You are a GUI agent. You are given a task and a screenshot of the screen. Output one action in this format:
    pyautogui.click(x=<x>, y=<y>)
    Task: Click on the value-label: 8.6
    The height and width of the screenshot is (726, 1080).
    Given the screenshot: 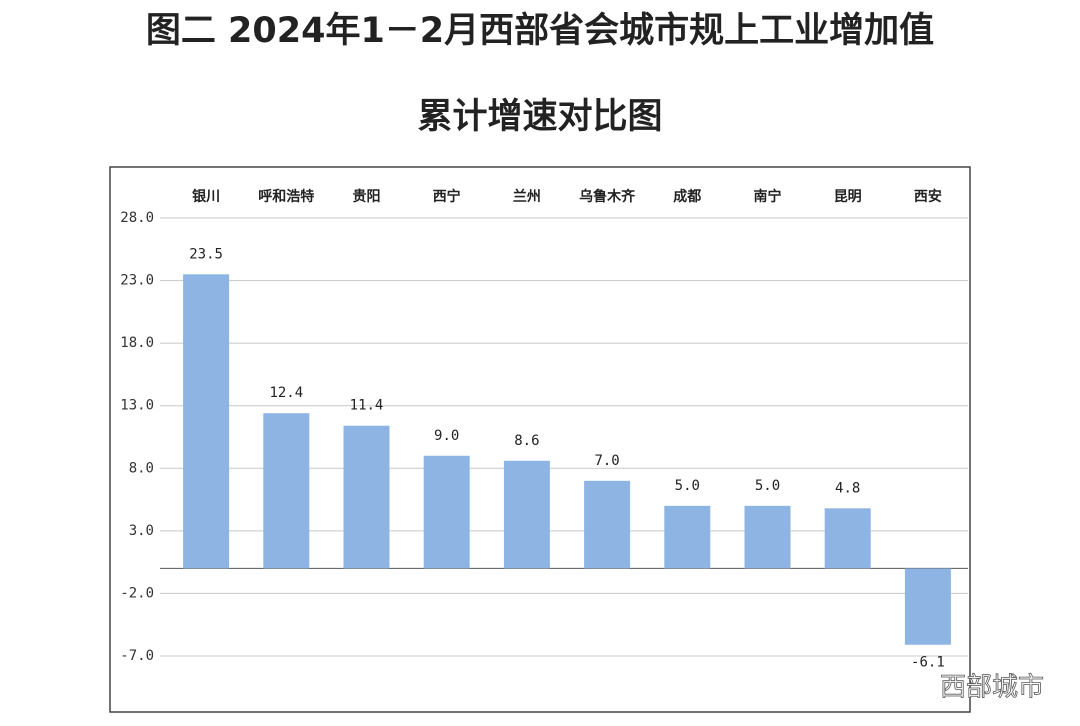 What is the action you would take?
    pyautogui.click(x=526, y=441)
    